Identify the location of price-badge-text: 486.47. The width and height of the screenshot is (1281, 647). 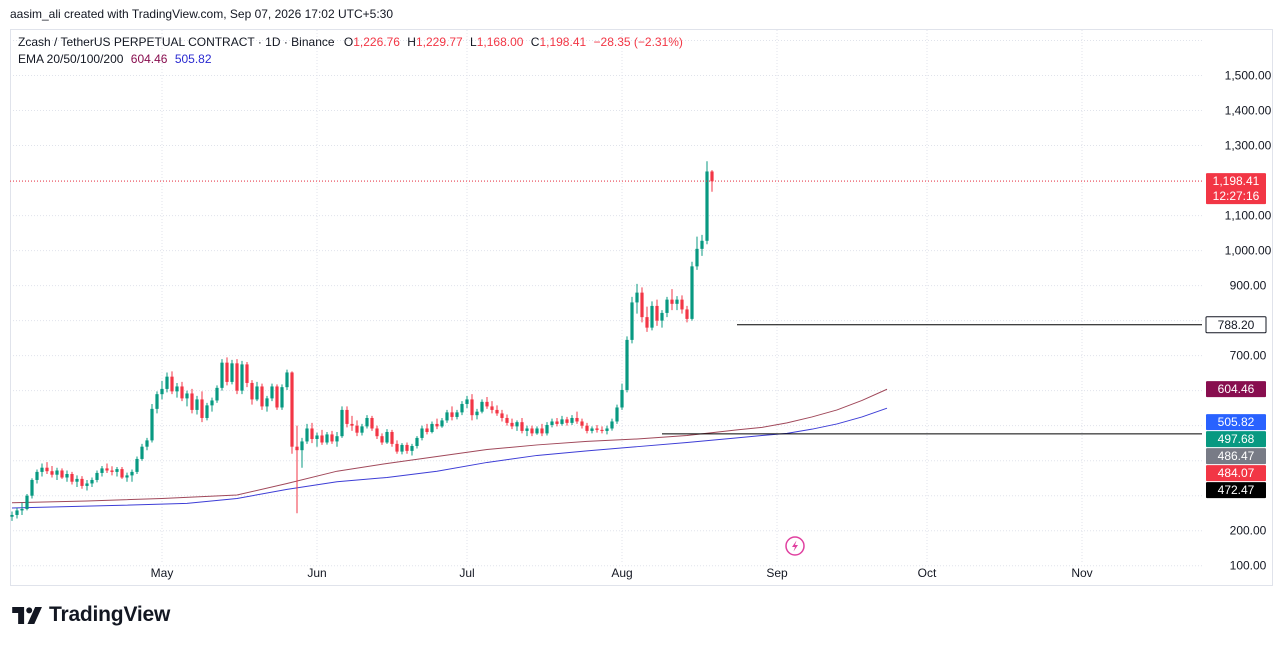
(1236, 456).